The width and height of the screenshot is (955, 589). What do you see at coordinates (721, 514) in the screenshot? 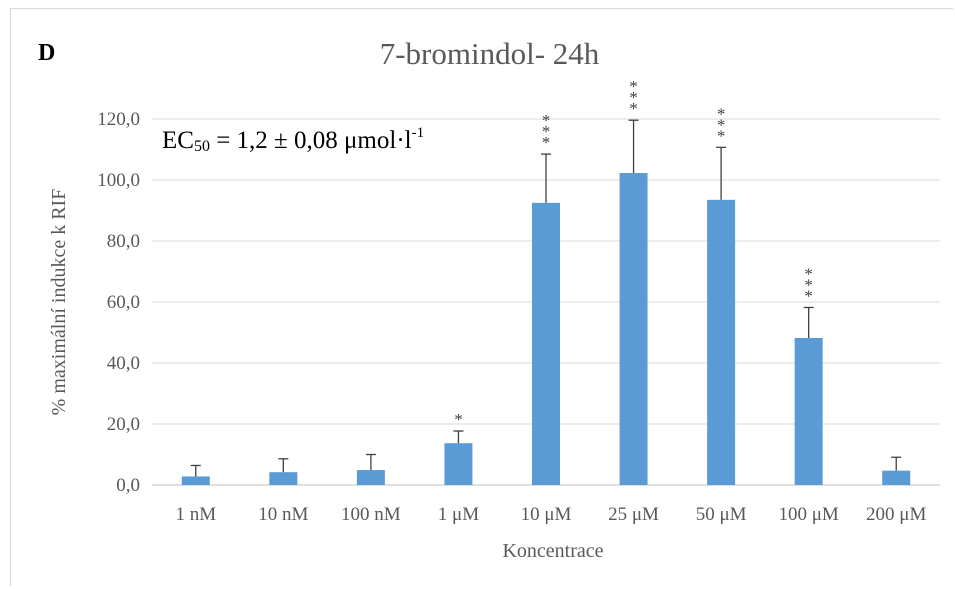
I see `x-tick-label: 50 μM` at bounding box center [721, 514].